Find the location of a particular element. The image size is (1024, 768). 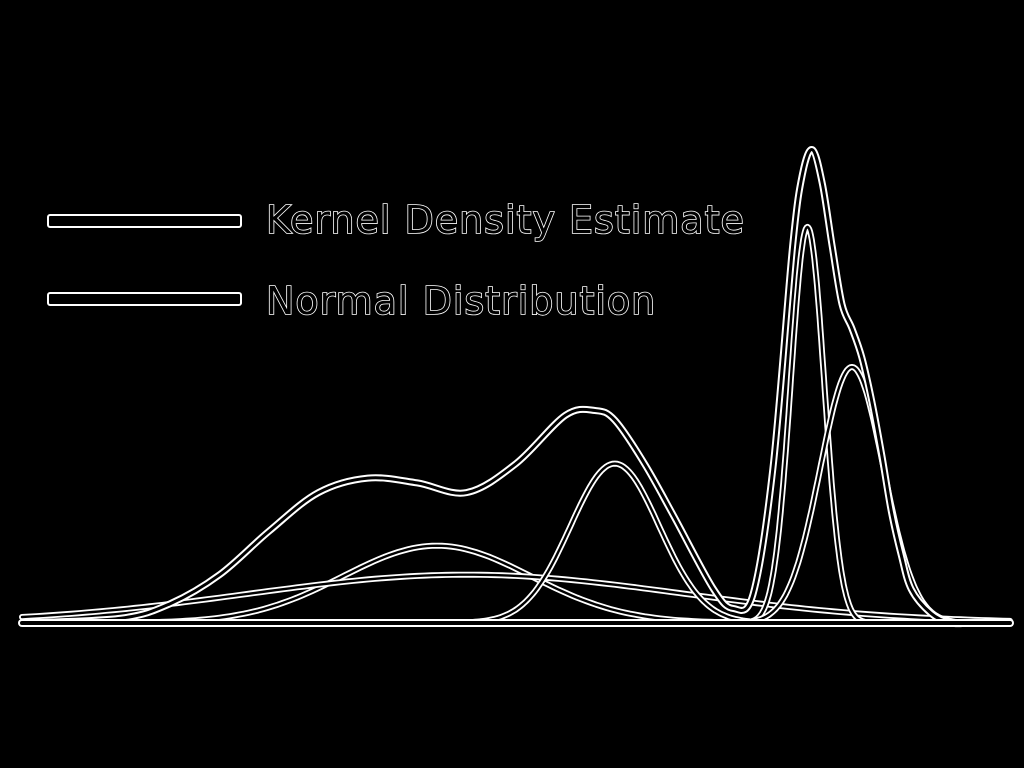

normal-component-4-core is located at coordinates (807, 424).